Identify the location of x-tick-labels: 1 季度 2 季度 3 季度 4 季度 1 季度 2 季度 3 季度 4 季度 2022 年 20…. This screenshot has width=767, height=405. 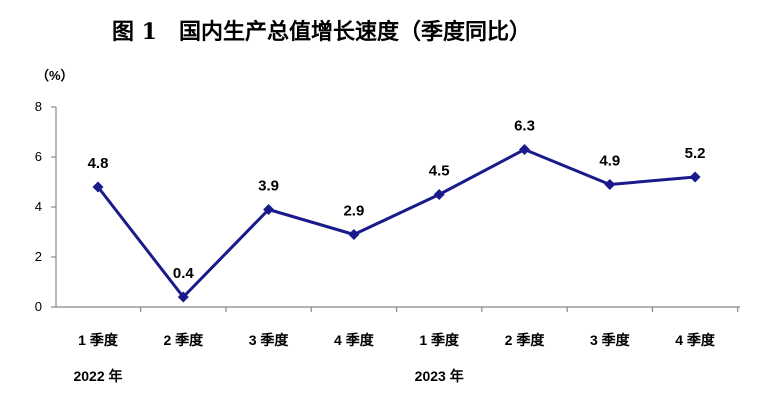
(394, 358).